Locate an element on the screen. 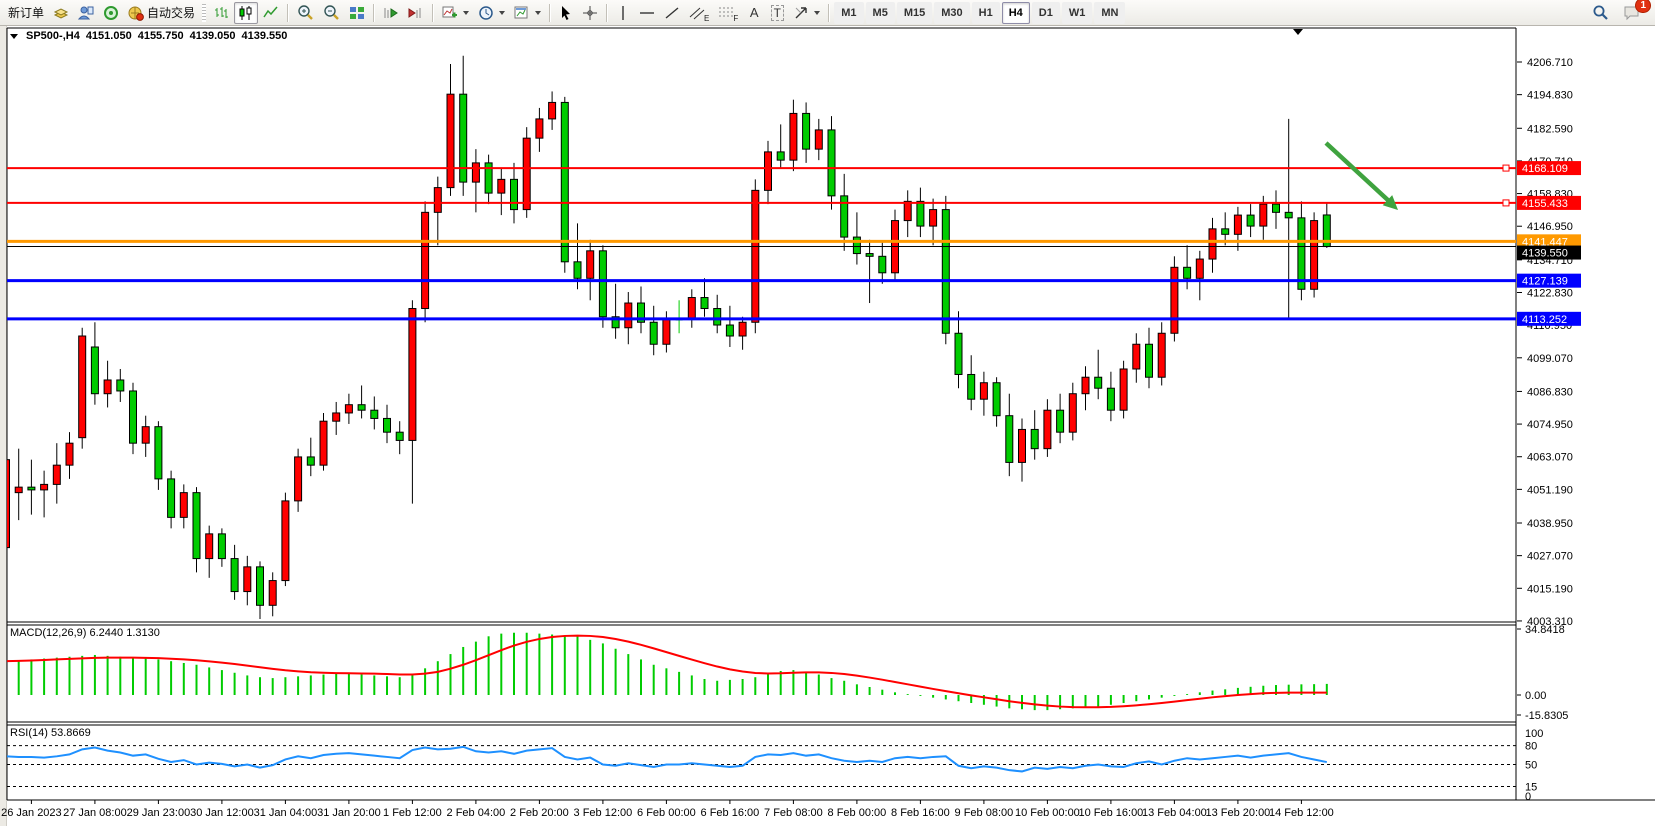 Image resolution: width=1655 pixels, height=826 pixels. indicators-caret is located at coordinates (466, 12).